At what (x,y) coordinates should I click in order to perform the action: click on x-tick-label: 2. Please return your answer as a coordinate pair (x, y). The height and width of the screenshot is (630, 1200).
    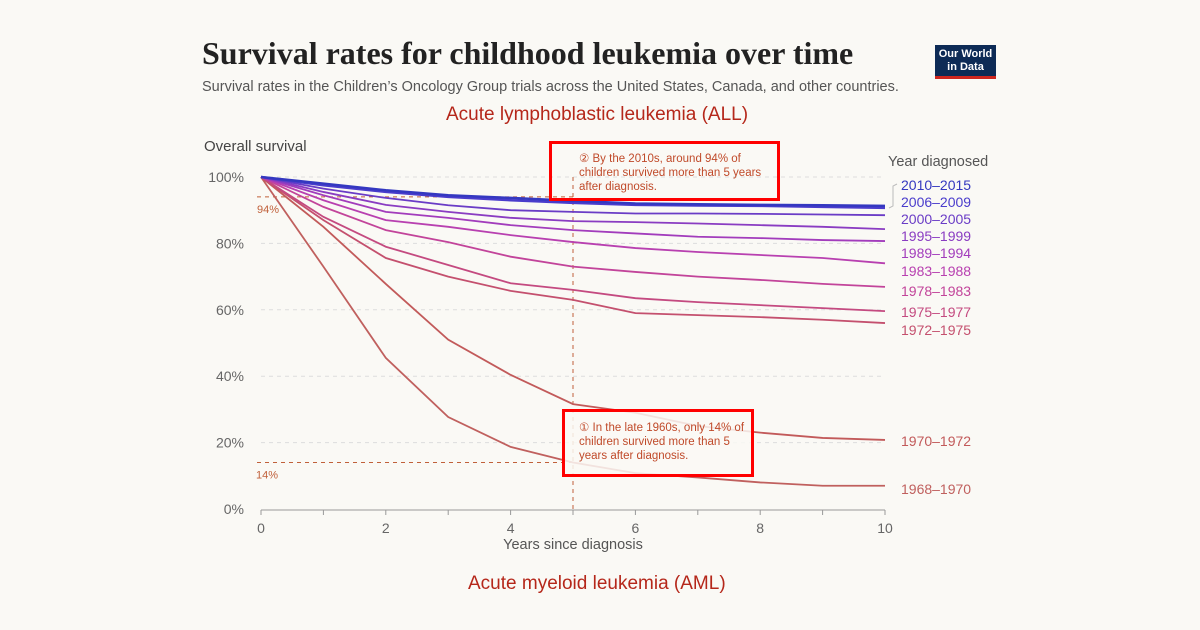
    Looking at the image, I should click on (386, 528).